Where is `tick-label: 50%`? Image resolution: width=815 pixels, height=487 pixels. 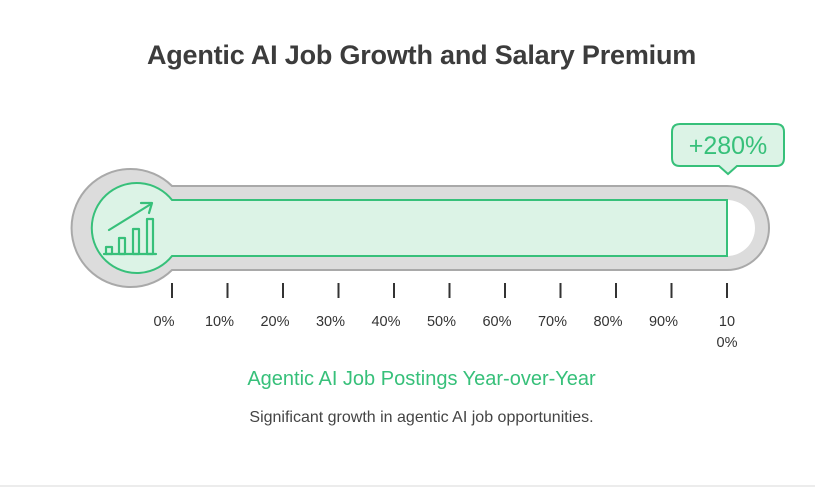
tick-label: 50% is located at coordinates (441, 322).